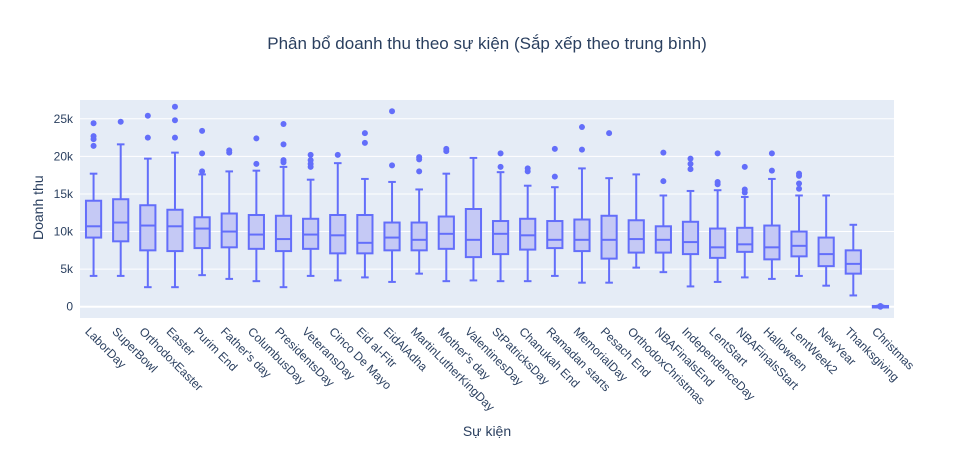  I want to click on y-tick-label: 5k, so click(67, 269).